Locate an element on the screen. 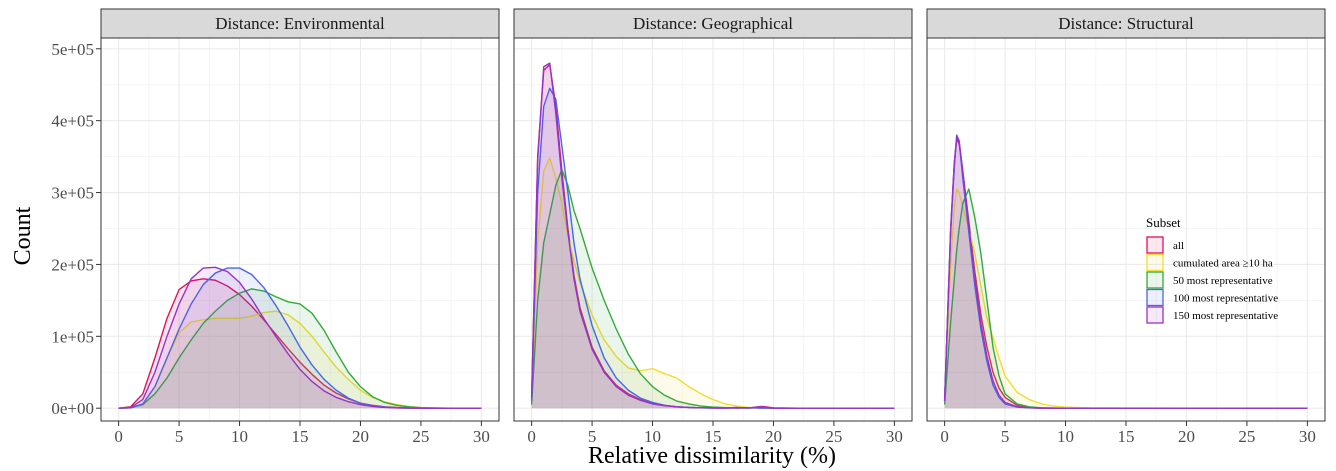 Image resolution: width=1336 pixels, height=471 pixels. series-line-50-most-representative is located at coordinates (300, 348).